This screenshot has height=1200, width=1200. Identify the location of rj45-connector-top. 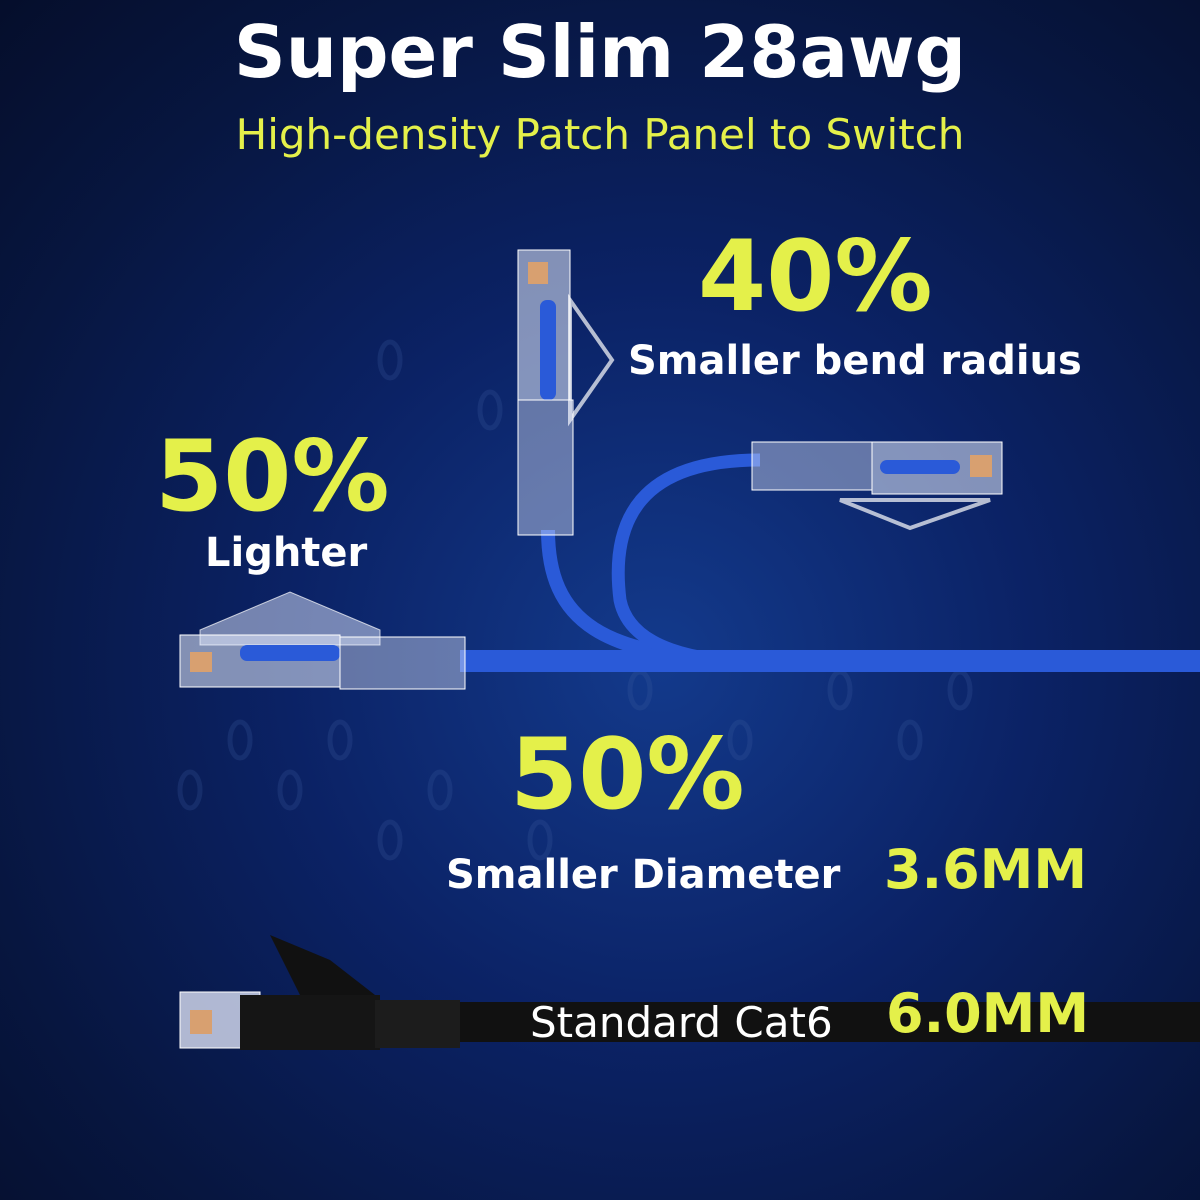
(566, 392).